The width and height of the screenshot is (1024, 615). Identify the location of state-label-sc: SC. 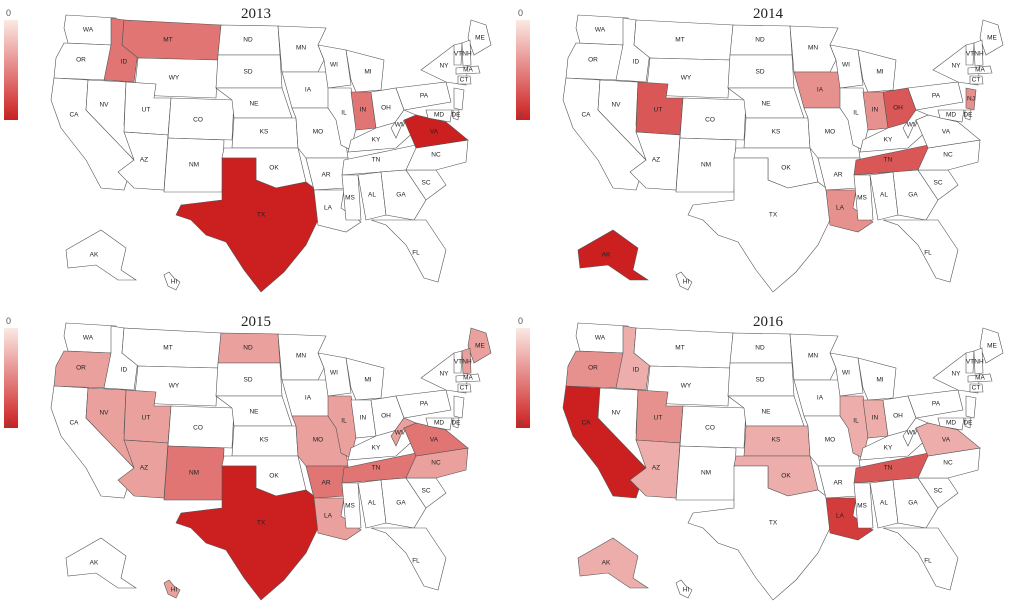
(937, 491).